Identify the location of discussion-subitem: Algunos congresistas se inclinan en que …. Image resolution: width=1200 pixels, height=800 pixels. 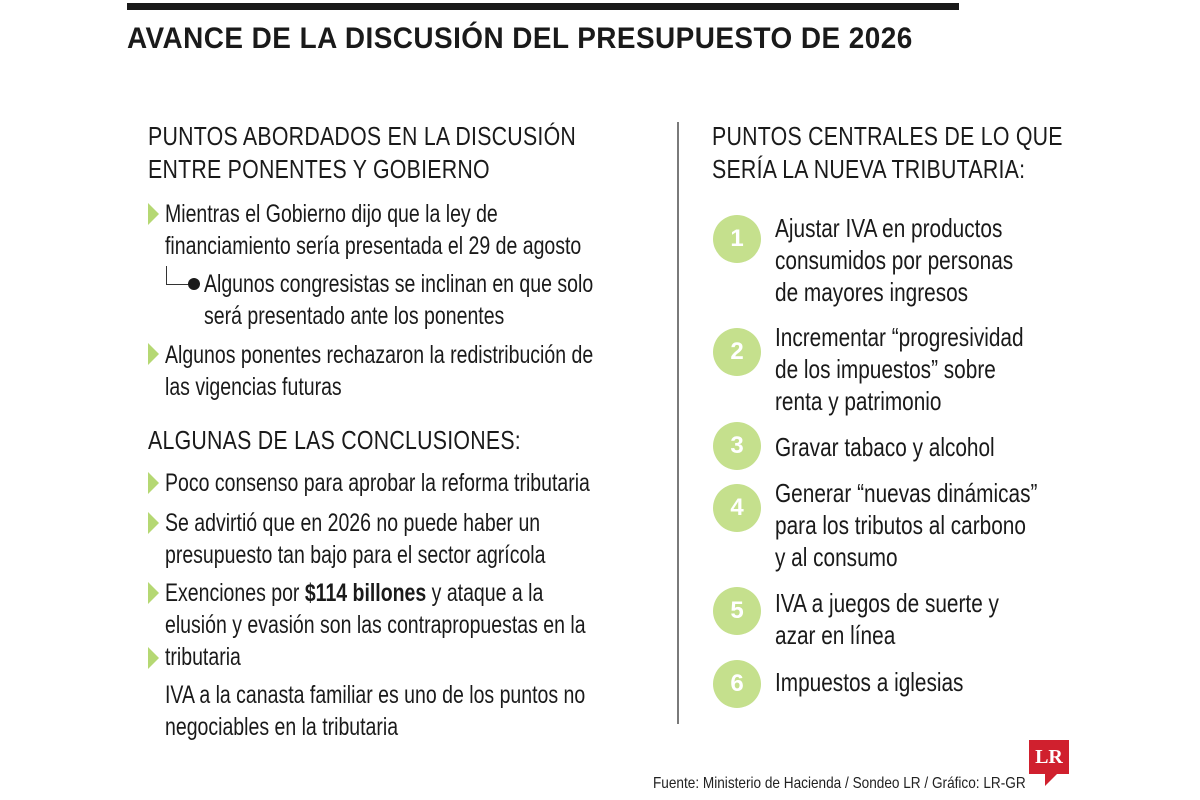
(398, 300).